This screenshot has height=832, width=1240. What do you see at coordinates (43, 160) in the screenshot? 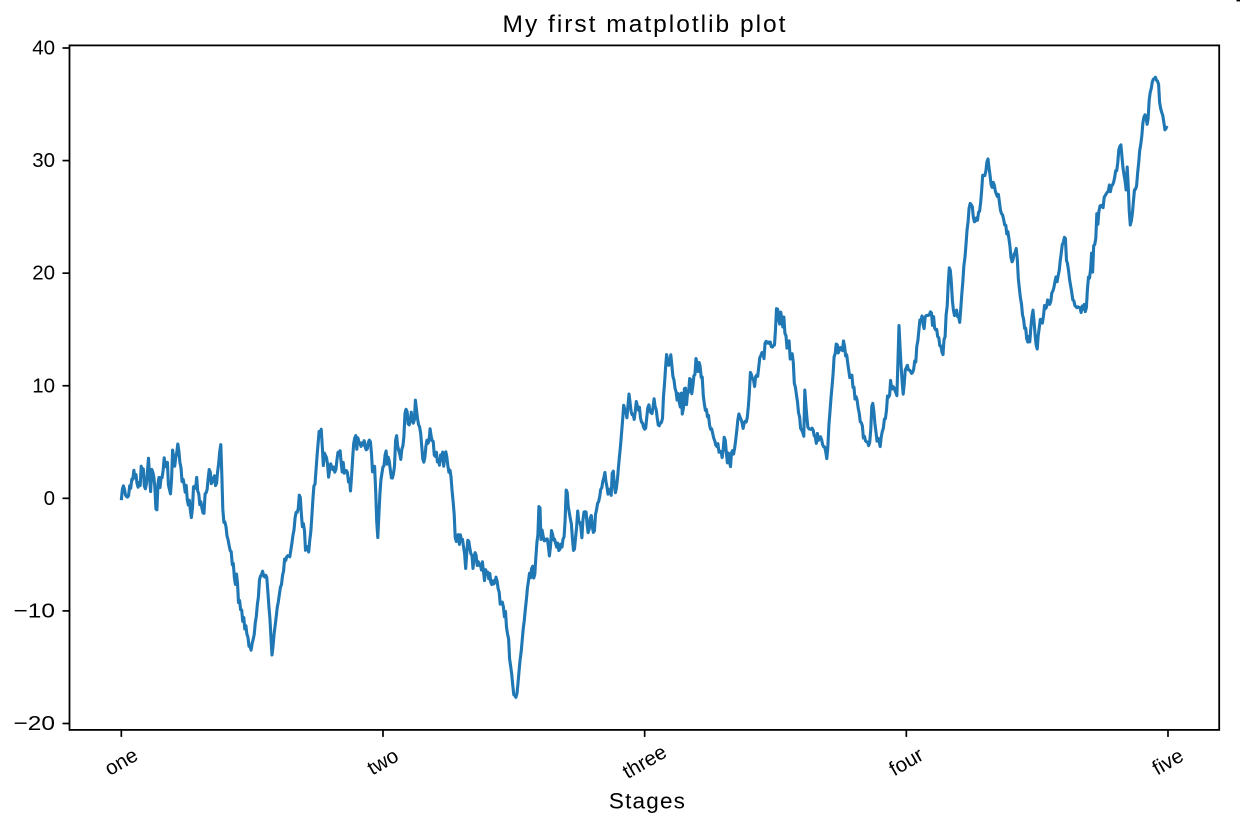
I see `svg-text: 30` at bounding box center [43, 160].